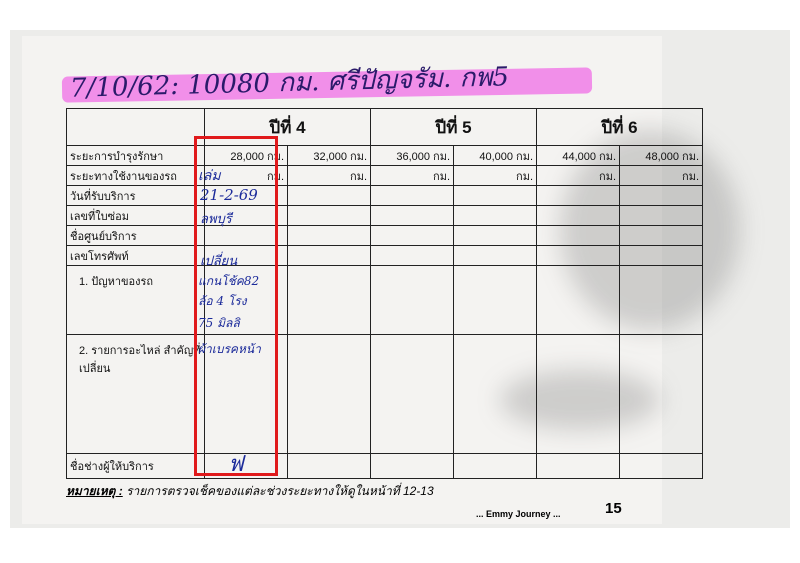 This screenshot has width=800, height=563. What do you see at coordinates (578, 155) in the screenshot?
I see `interval-cell: 44,000 กม.` at bounding box center [578, 155].